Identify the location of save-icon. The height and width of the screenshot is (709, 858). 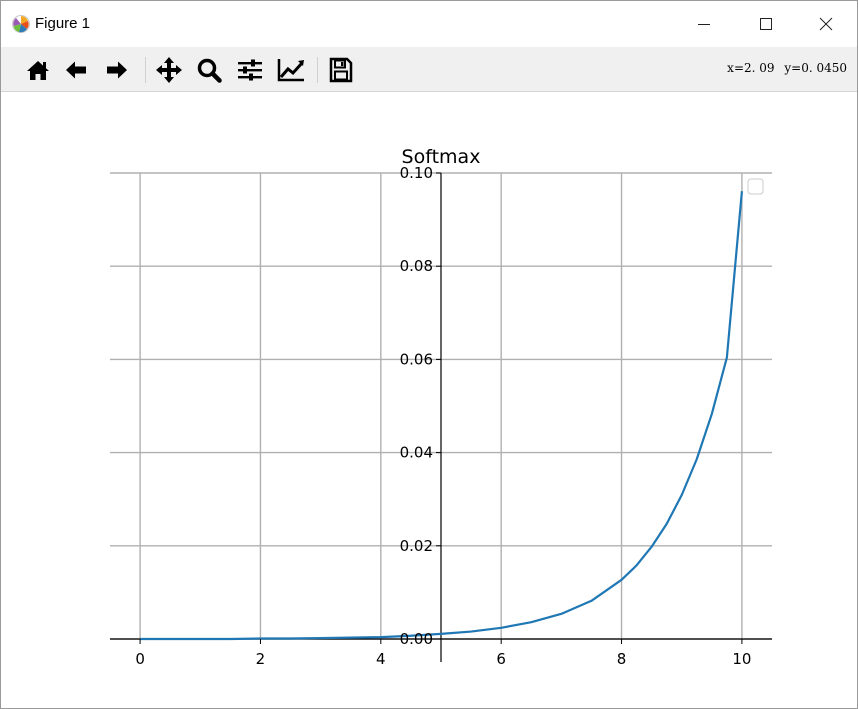
(341, 70).